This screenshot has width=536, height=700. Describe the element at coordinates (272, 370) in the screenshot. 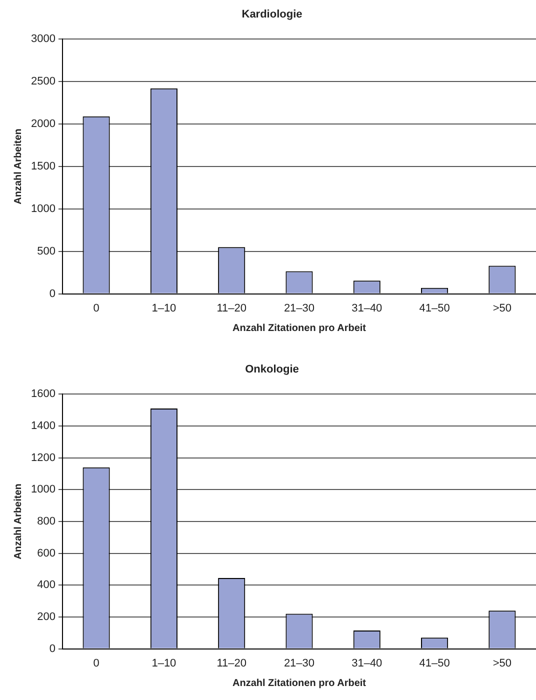

I see `chart-title: Onkologie` at that location.